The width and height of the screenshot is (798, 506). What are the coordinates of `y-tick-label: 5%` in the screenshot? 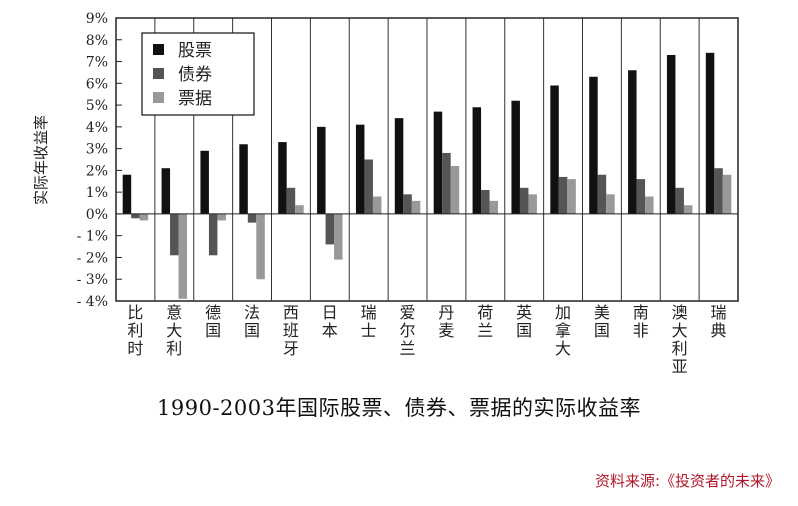 It's located at (97, 106).